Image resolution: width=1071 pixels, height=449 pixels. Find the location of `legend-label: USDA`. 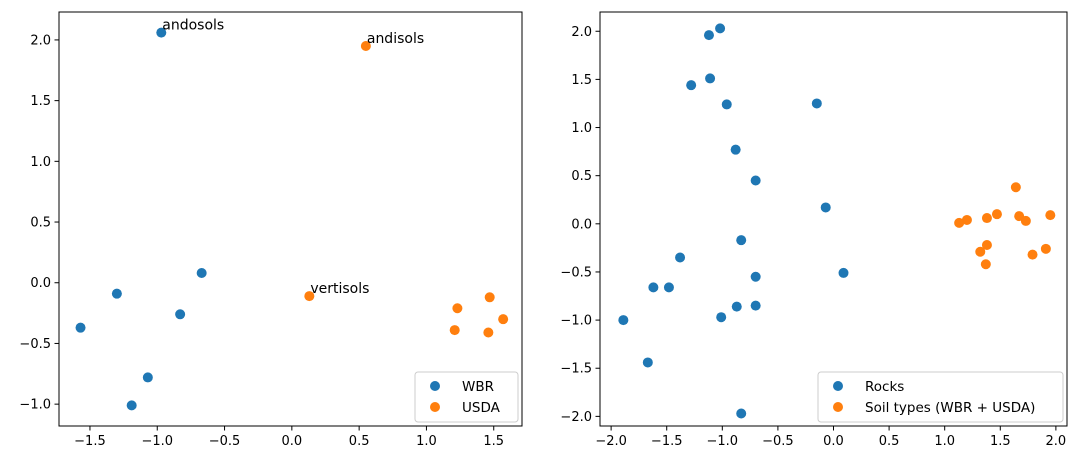

legend-label: USDA is located at coordinates (481, 408).